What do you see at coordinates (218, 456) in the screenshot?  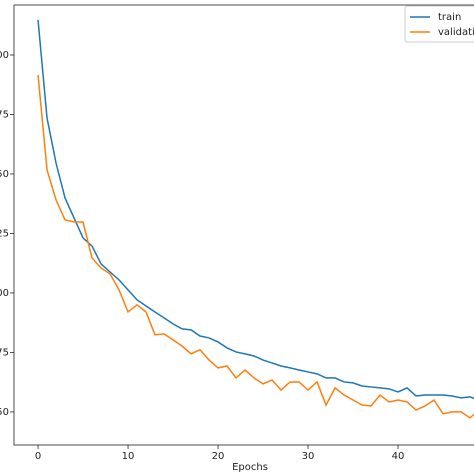 I see `x-tick-label: 20` at bounding box center [218, 456].